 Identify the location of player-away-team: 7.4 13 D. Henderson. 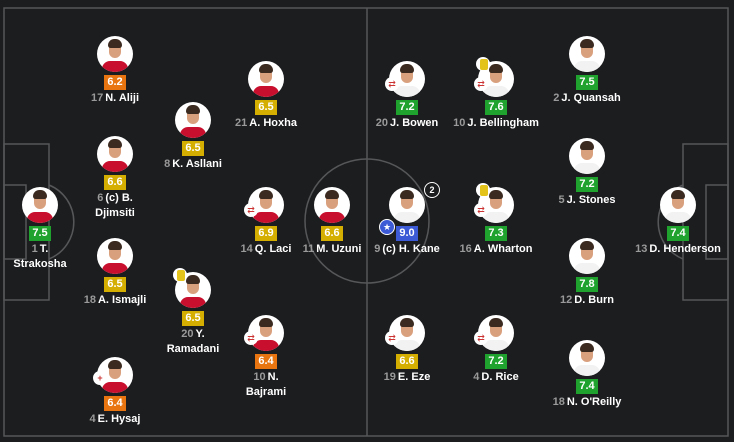
(676, 221).